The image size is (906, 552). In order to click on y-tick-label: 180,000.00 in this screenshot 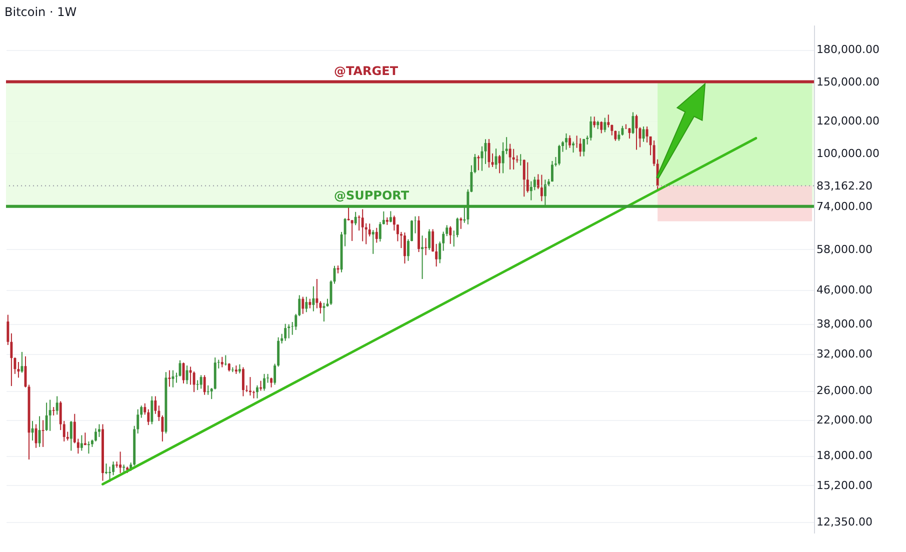, I will do `click(848, 49)`.